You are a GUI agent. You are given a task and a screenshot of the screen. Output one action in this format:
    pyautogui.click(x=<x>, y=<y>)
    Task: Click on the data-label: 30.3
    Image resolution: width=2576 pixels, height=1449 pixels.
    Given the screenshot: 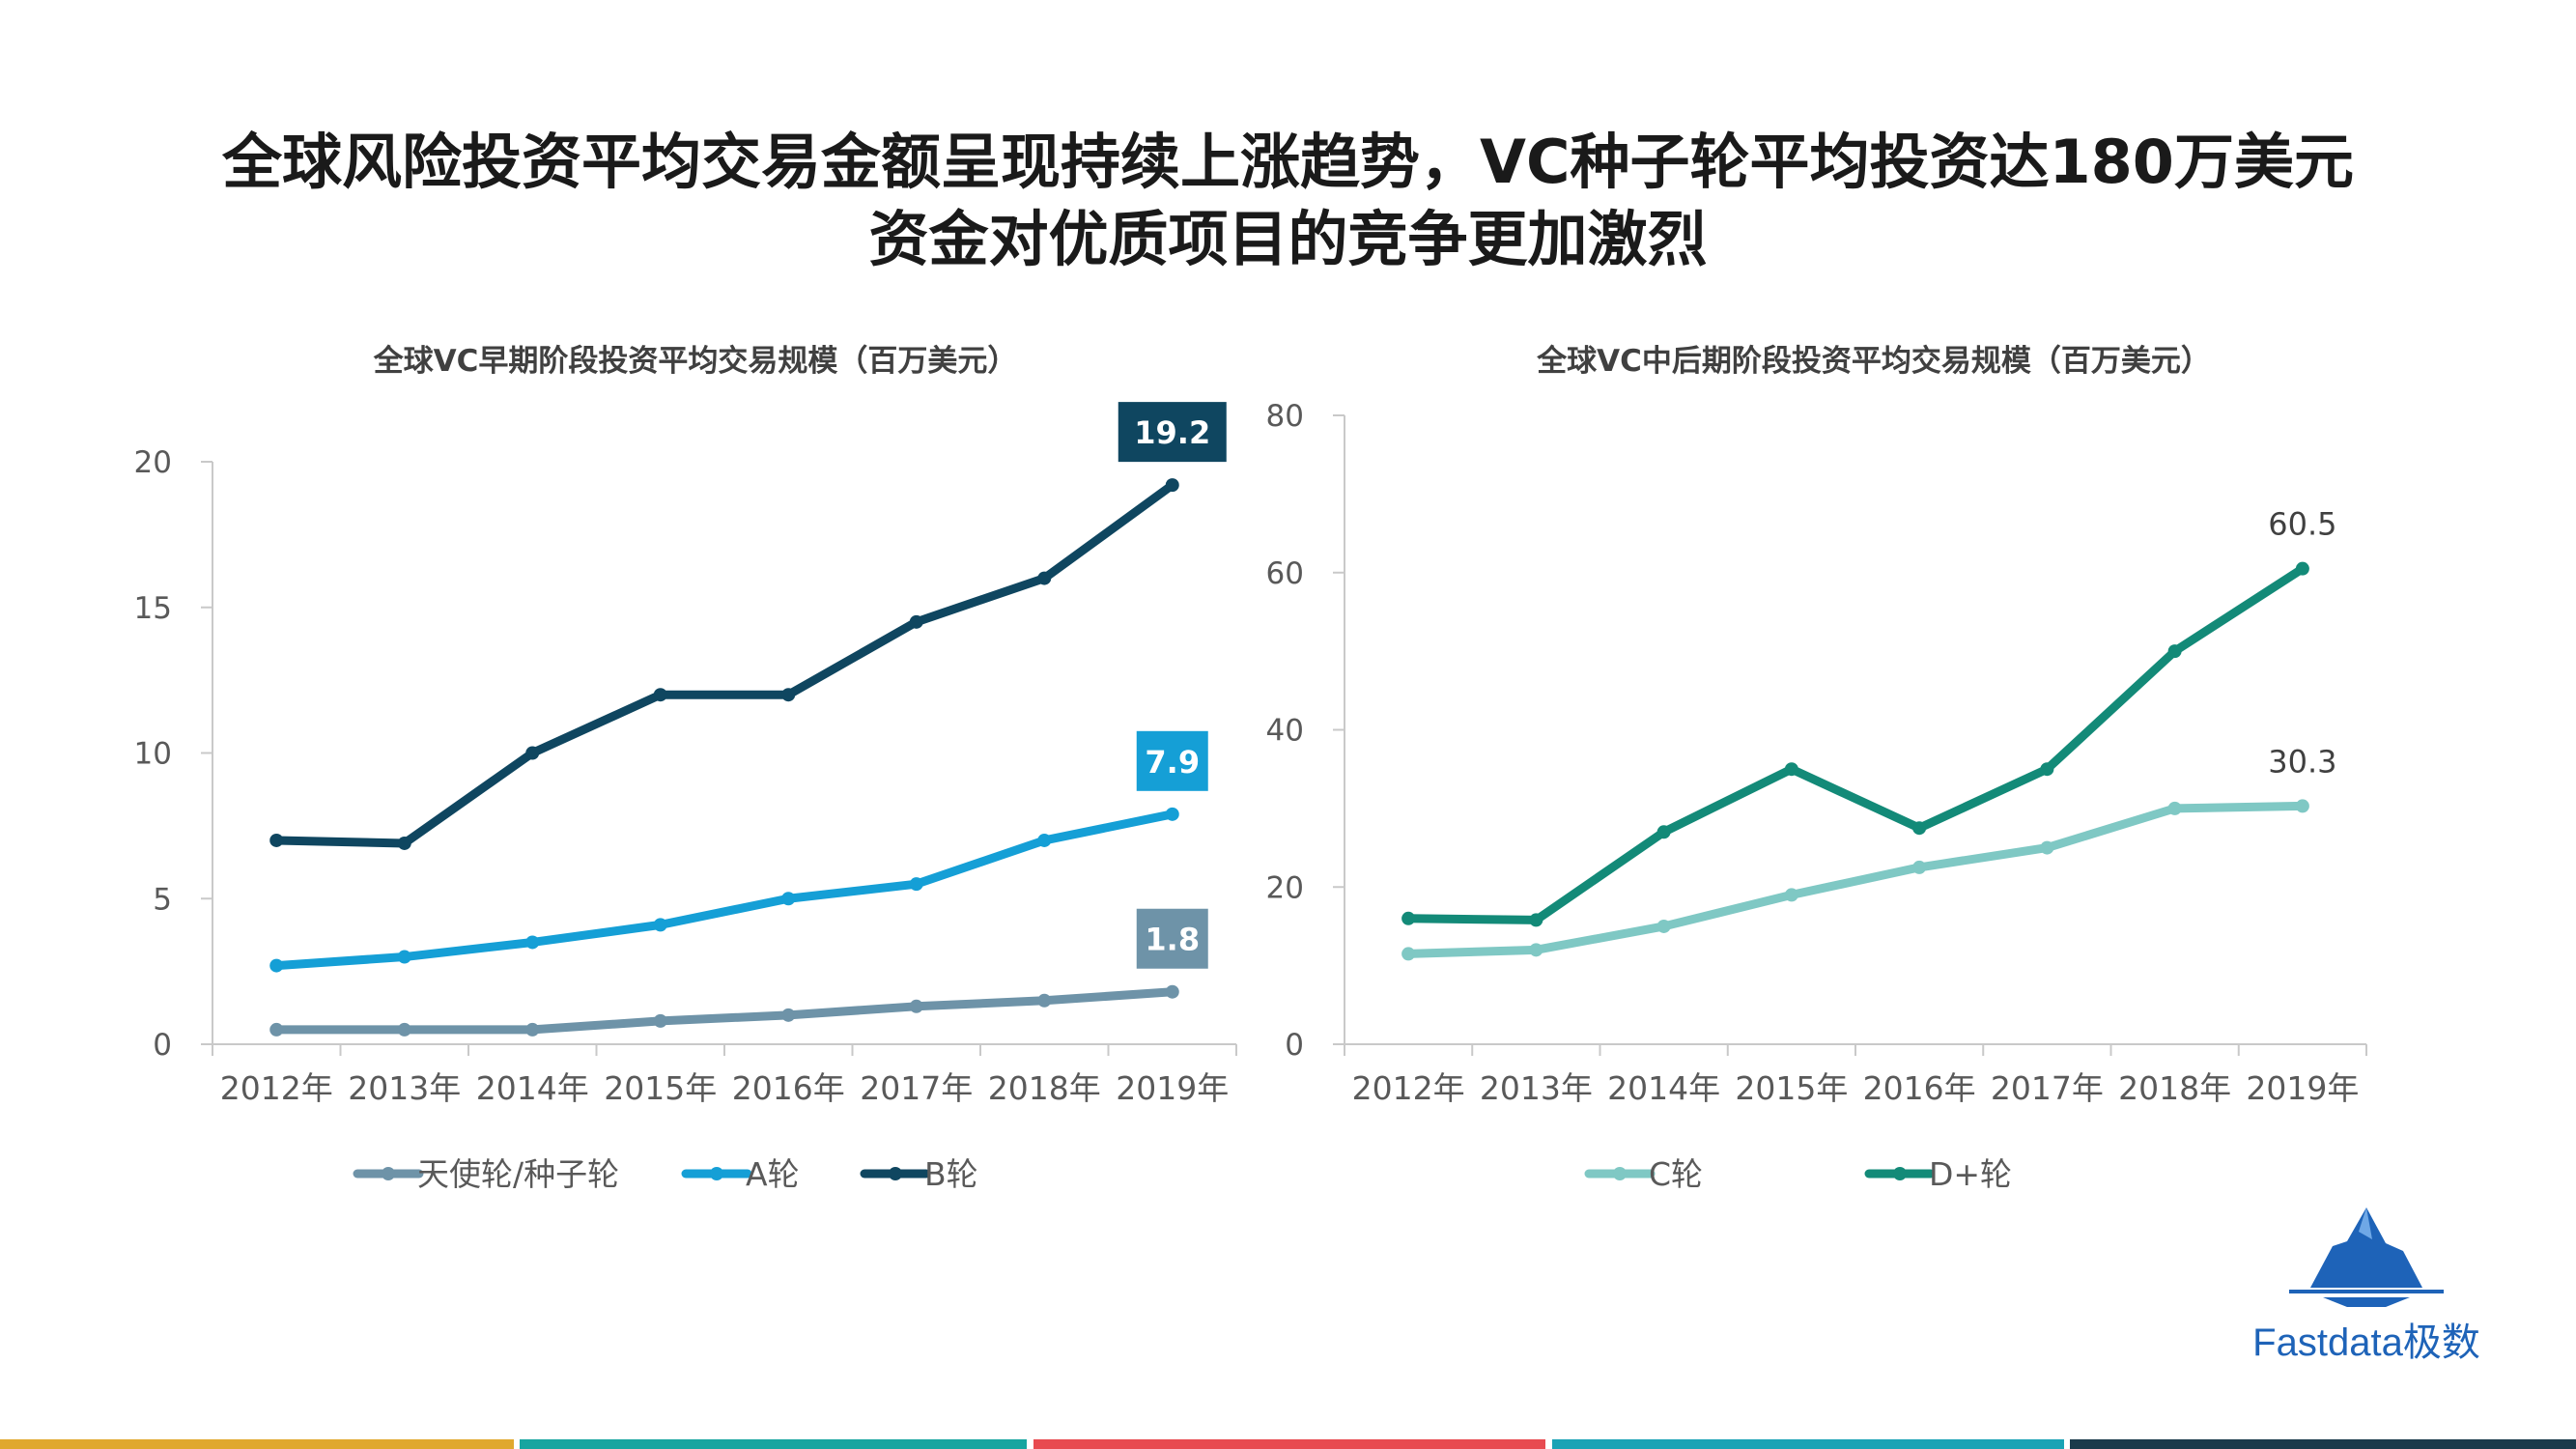 What is the action you would take?
    pyautogui.click(x=2302, y=761)
    